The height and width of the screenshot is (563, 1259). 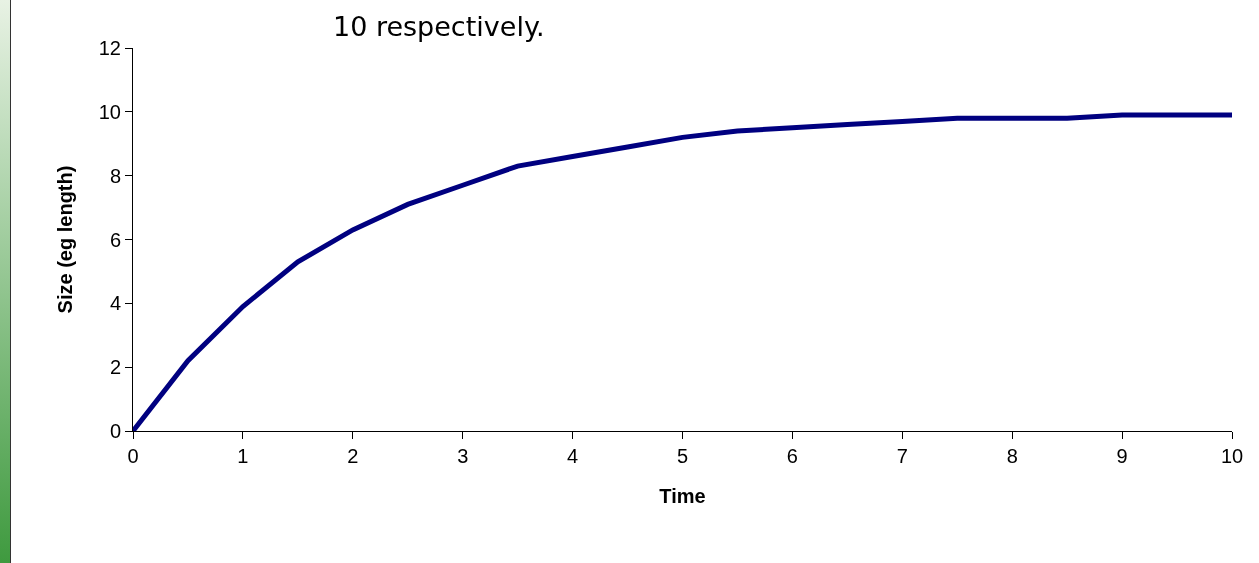 I want to click on x-tick-label: 3, so click(x=463, y=456).